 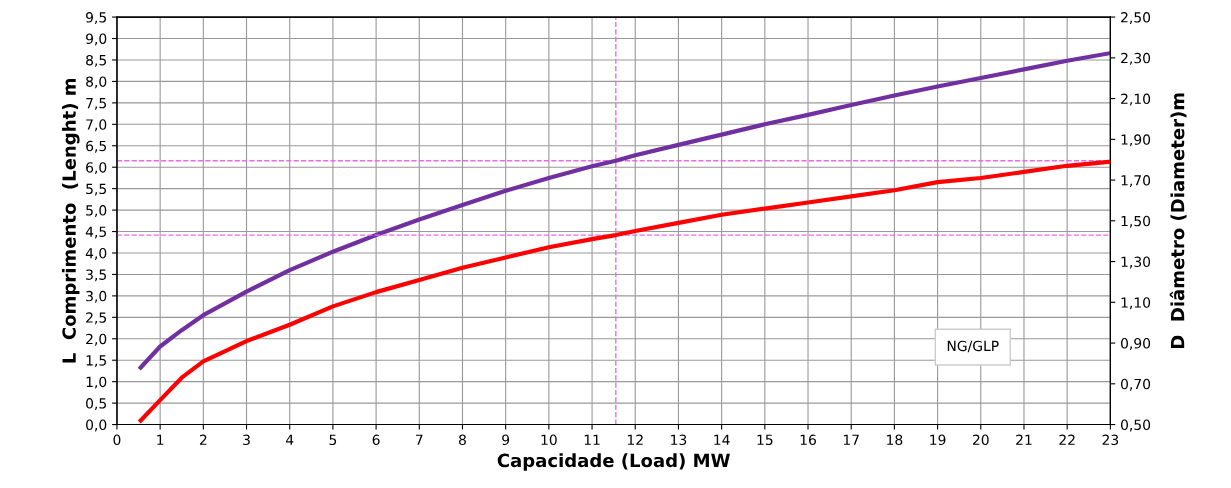 I want to click on x-tick-label: 1, so click(x=160, y=439).